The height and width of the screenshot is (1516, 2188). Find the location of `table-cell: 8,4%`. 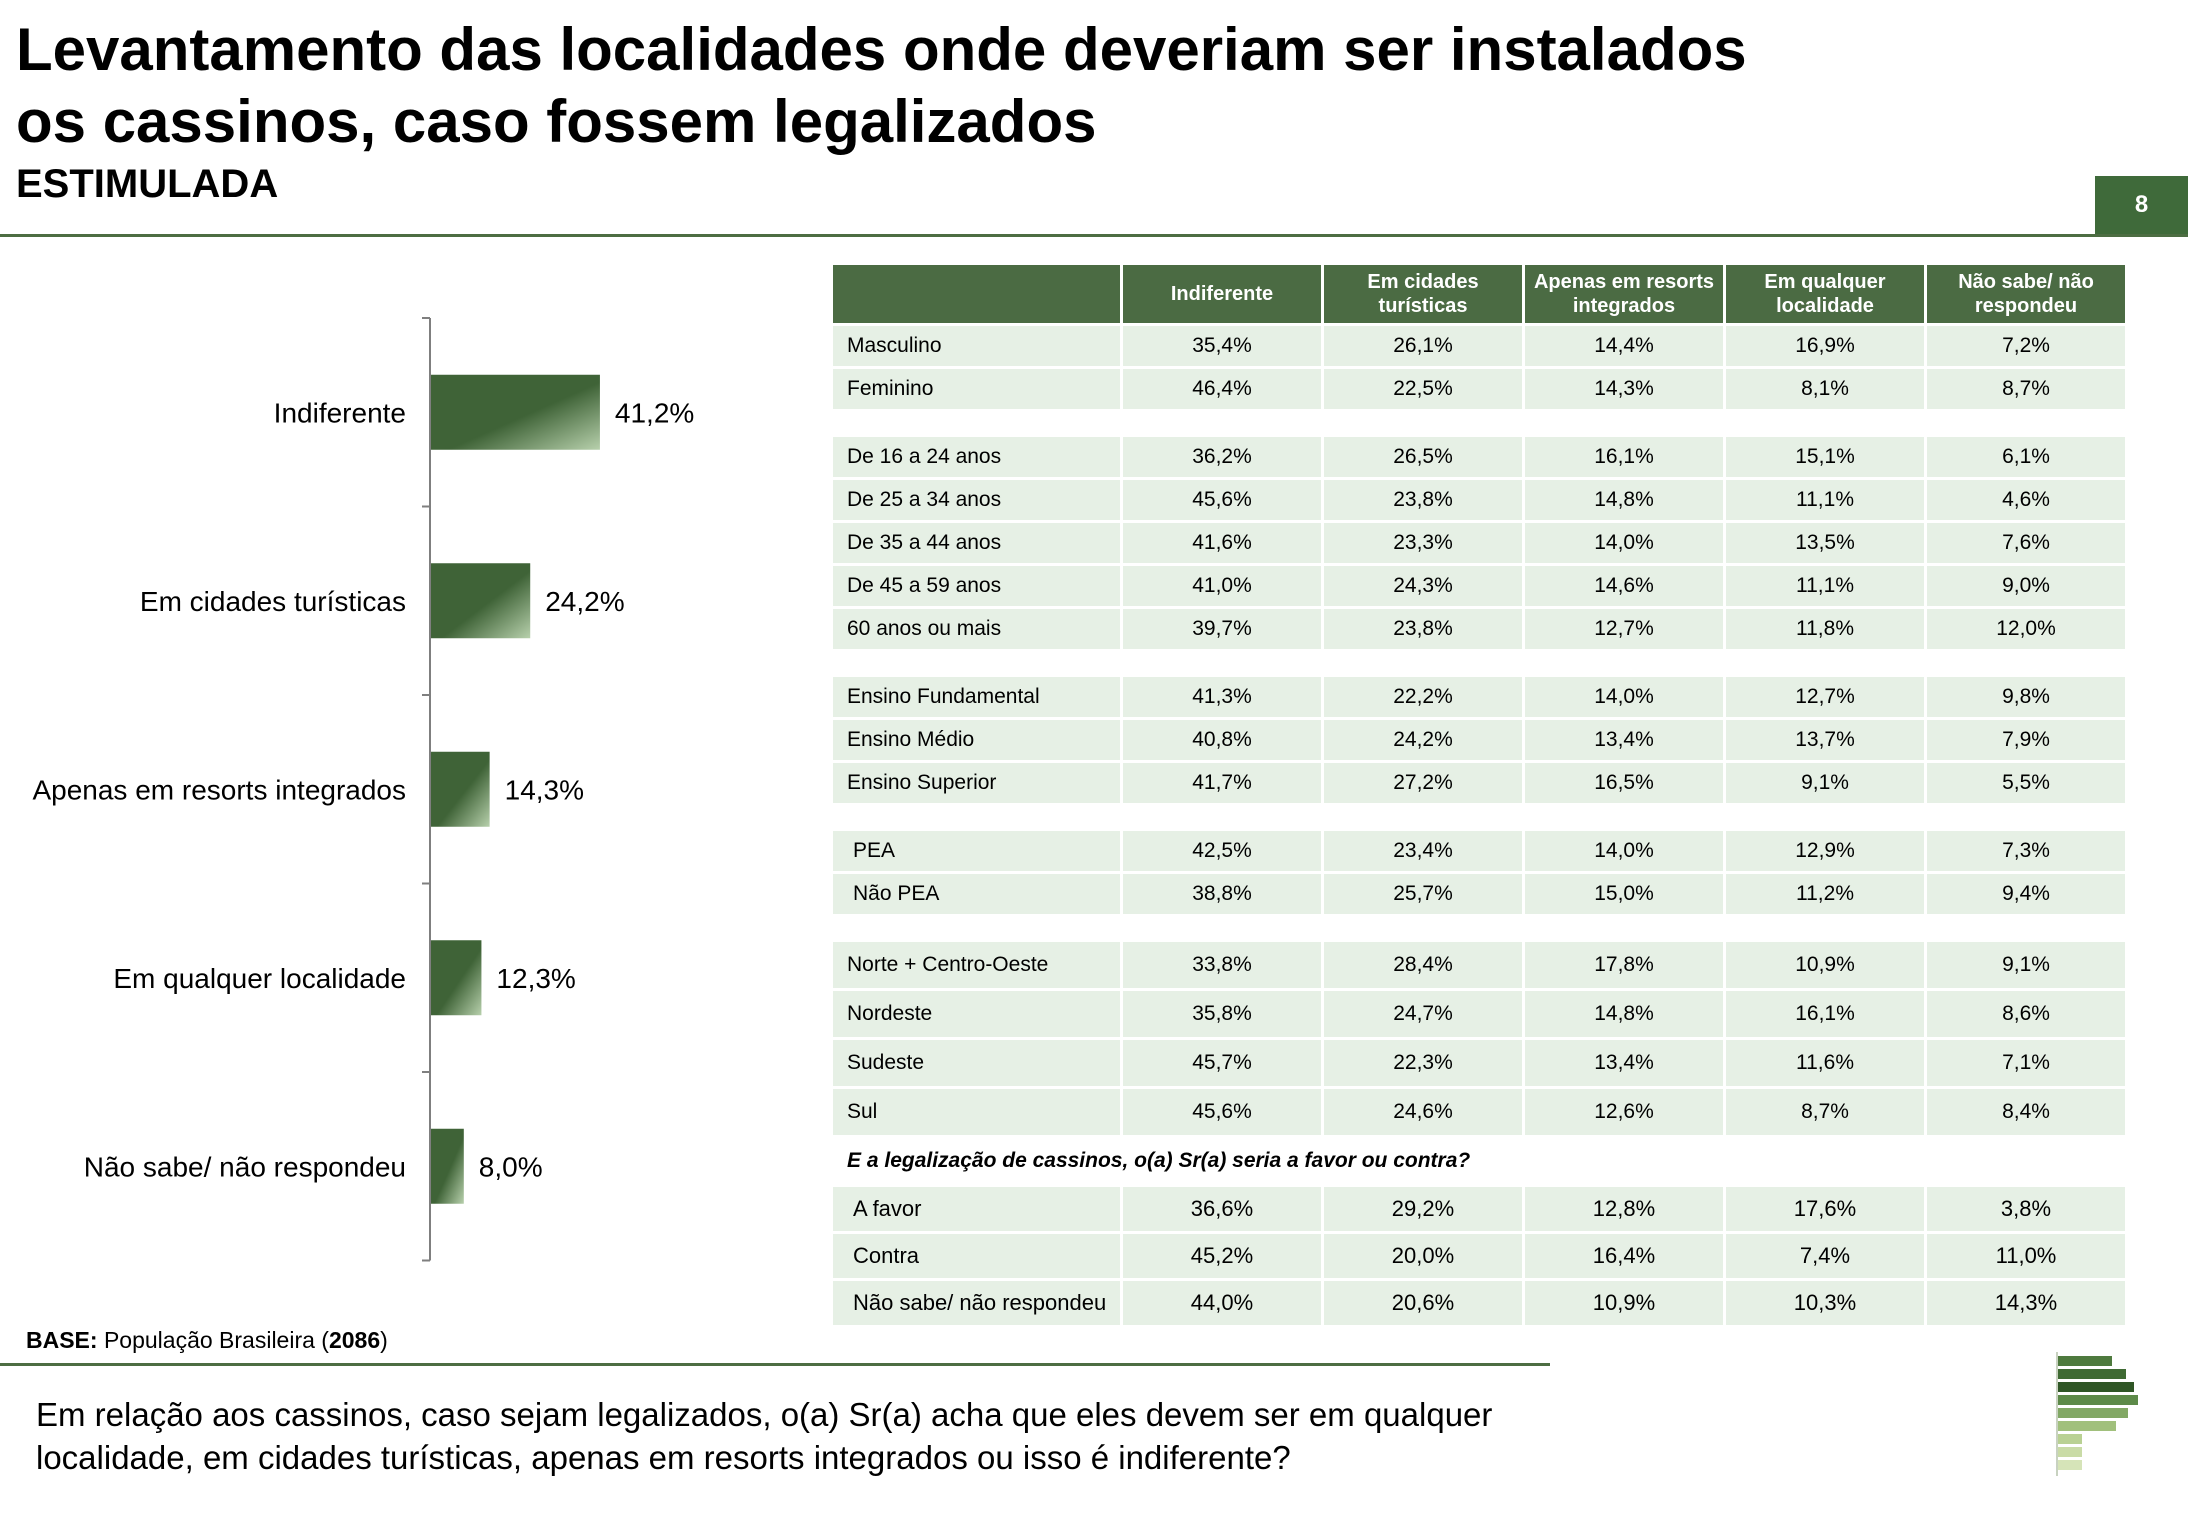

table-cell: 8,4% is located at coordinates (2026, 1113).